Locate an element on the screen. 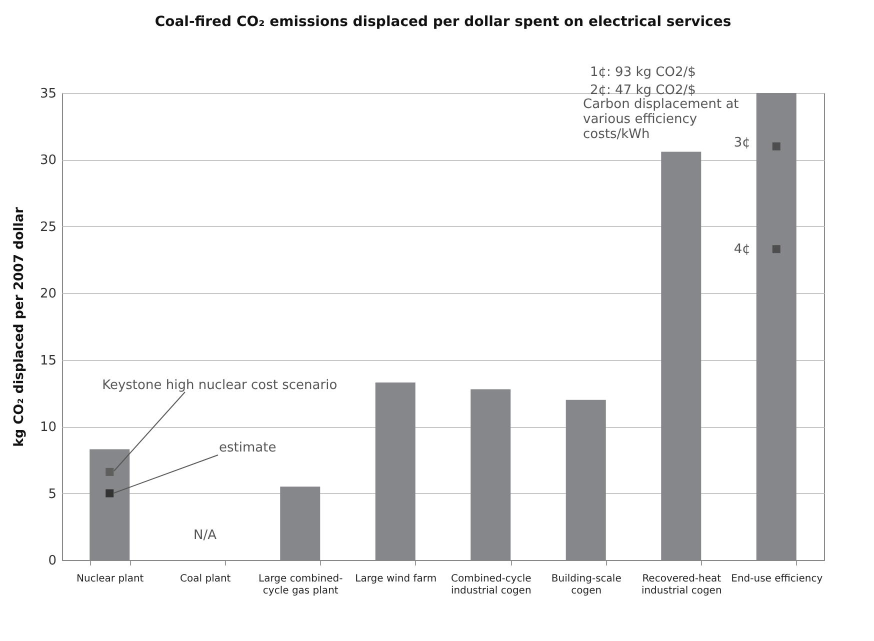 The image size is (874, 641). annotation: 2¢: 47 kg CO2/$ is located at coordinates (643, 90).